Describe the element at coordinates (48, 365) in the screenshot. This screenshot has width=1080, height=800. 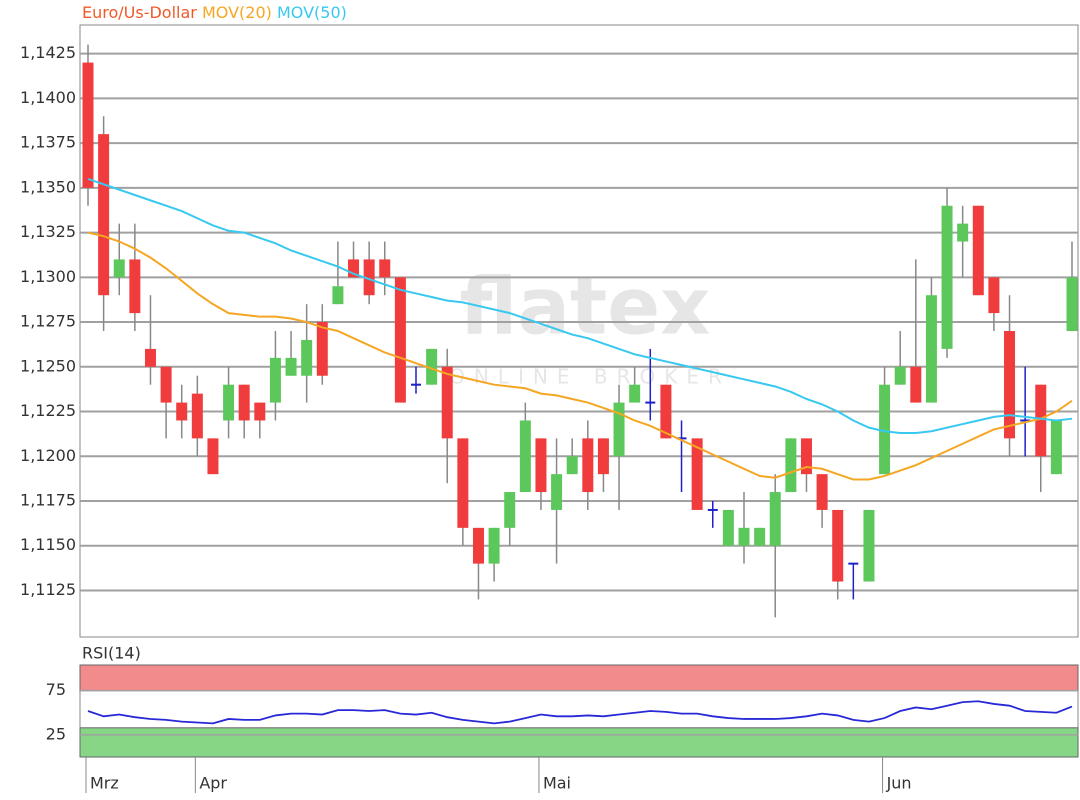
I see `y-tick-label: 1,1250` at that location.